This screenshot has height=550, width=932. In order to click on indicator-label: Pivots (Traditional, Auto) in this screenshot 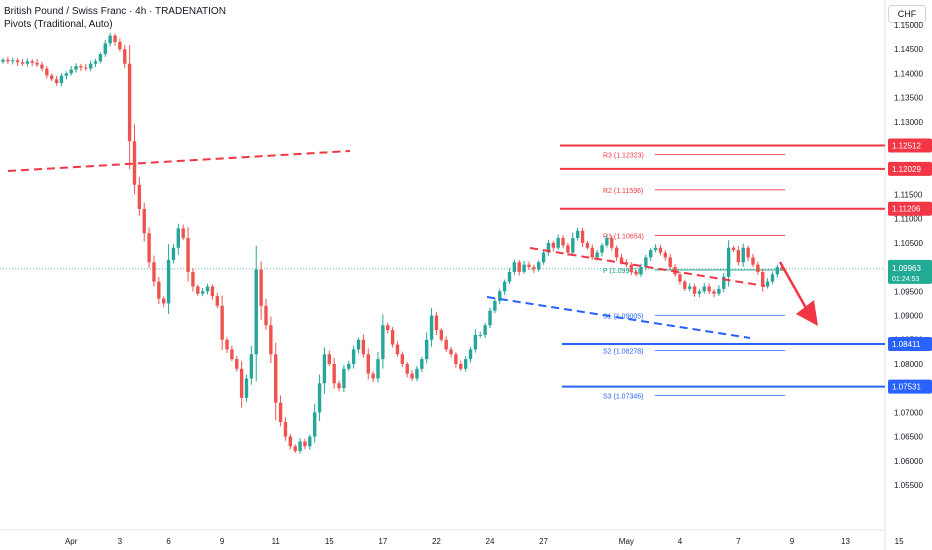, I will do `click(58, 24)`.